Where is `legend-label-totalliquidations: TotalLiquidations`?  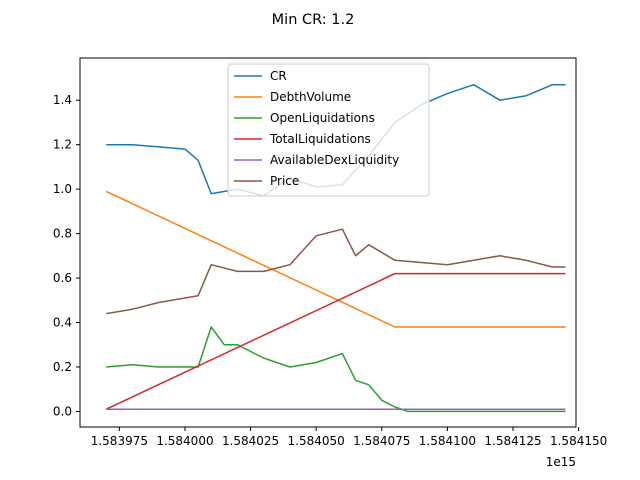
legend-label-totalliquidations: TotalLiquidations is located at coordinates (320, 139).